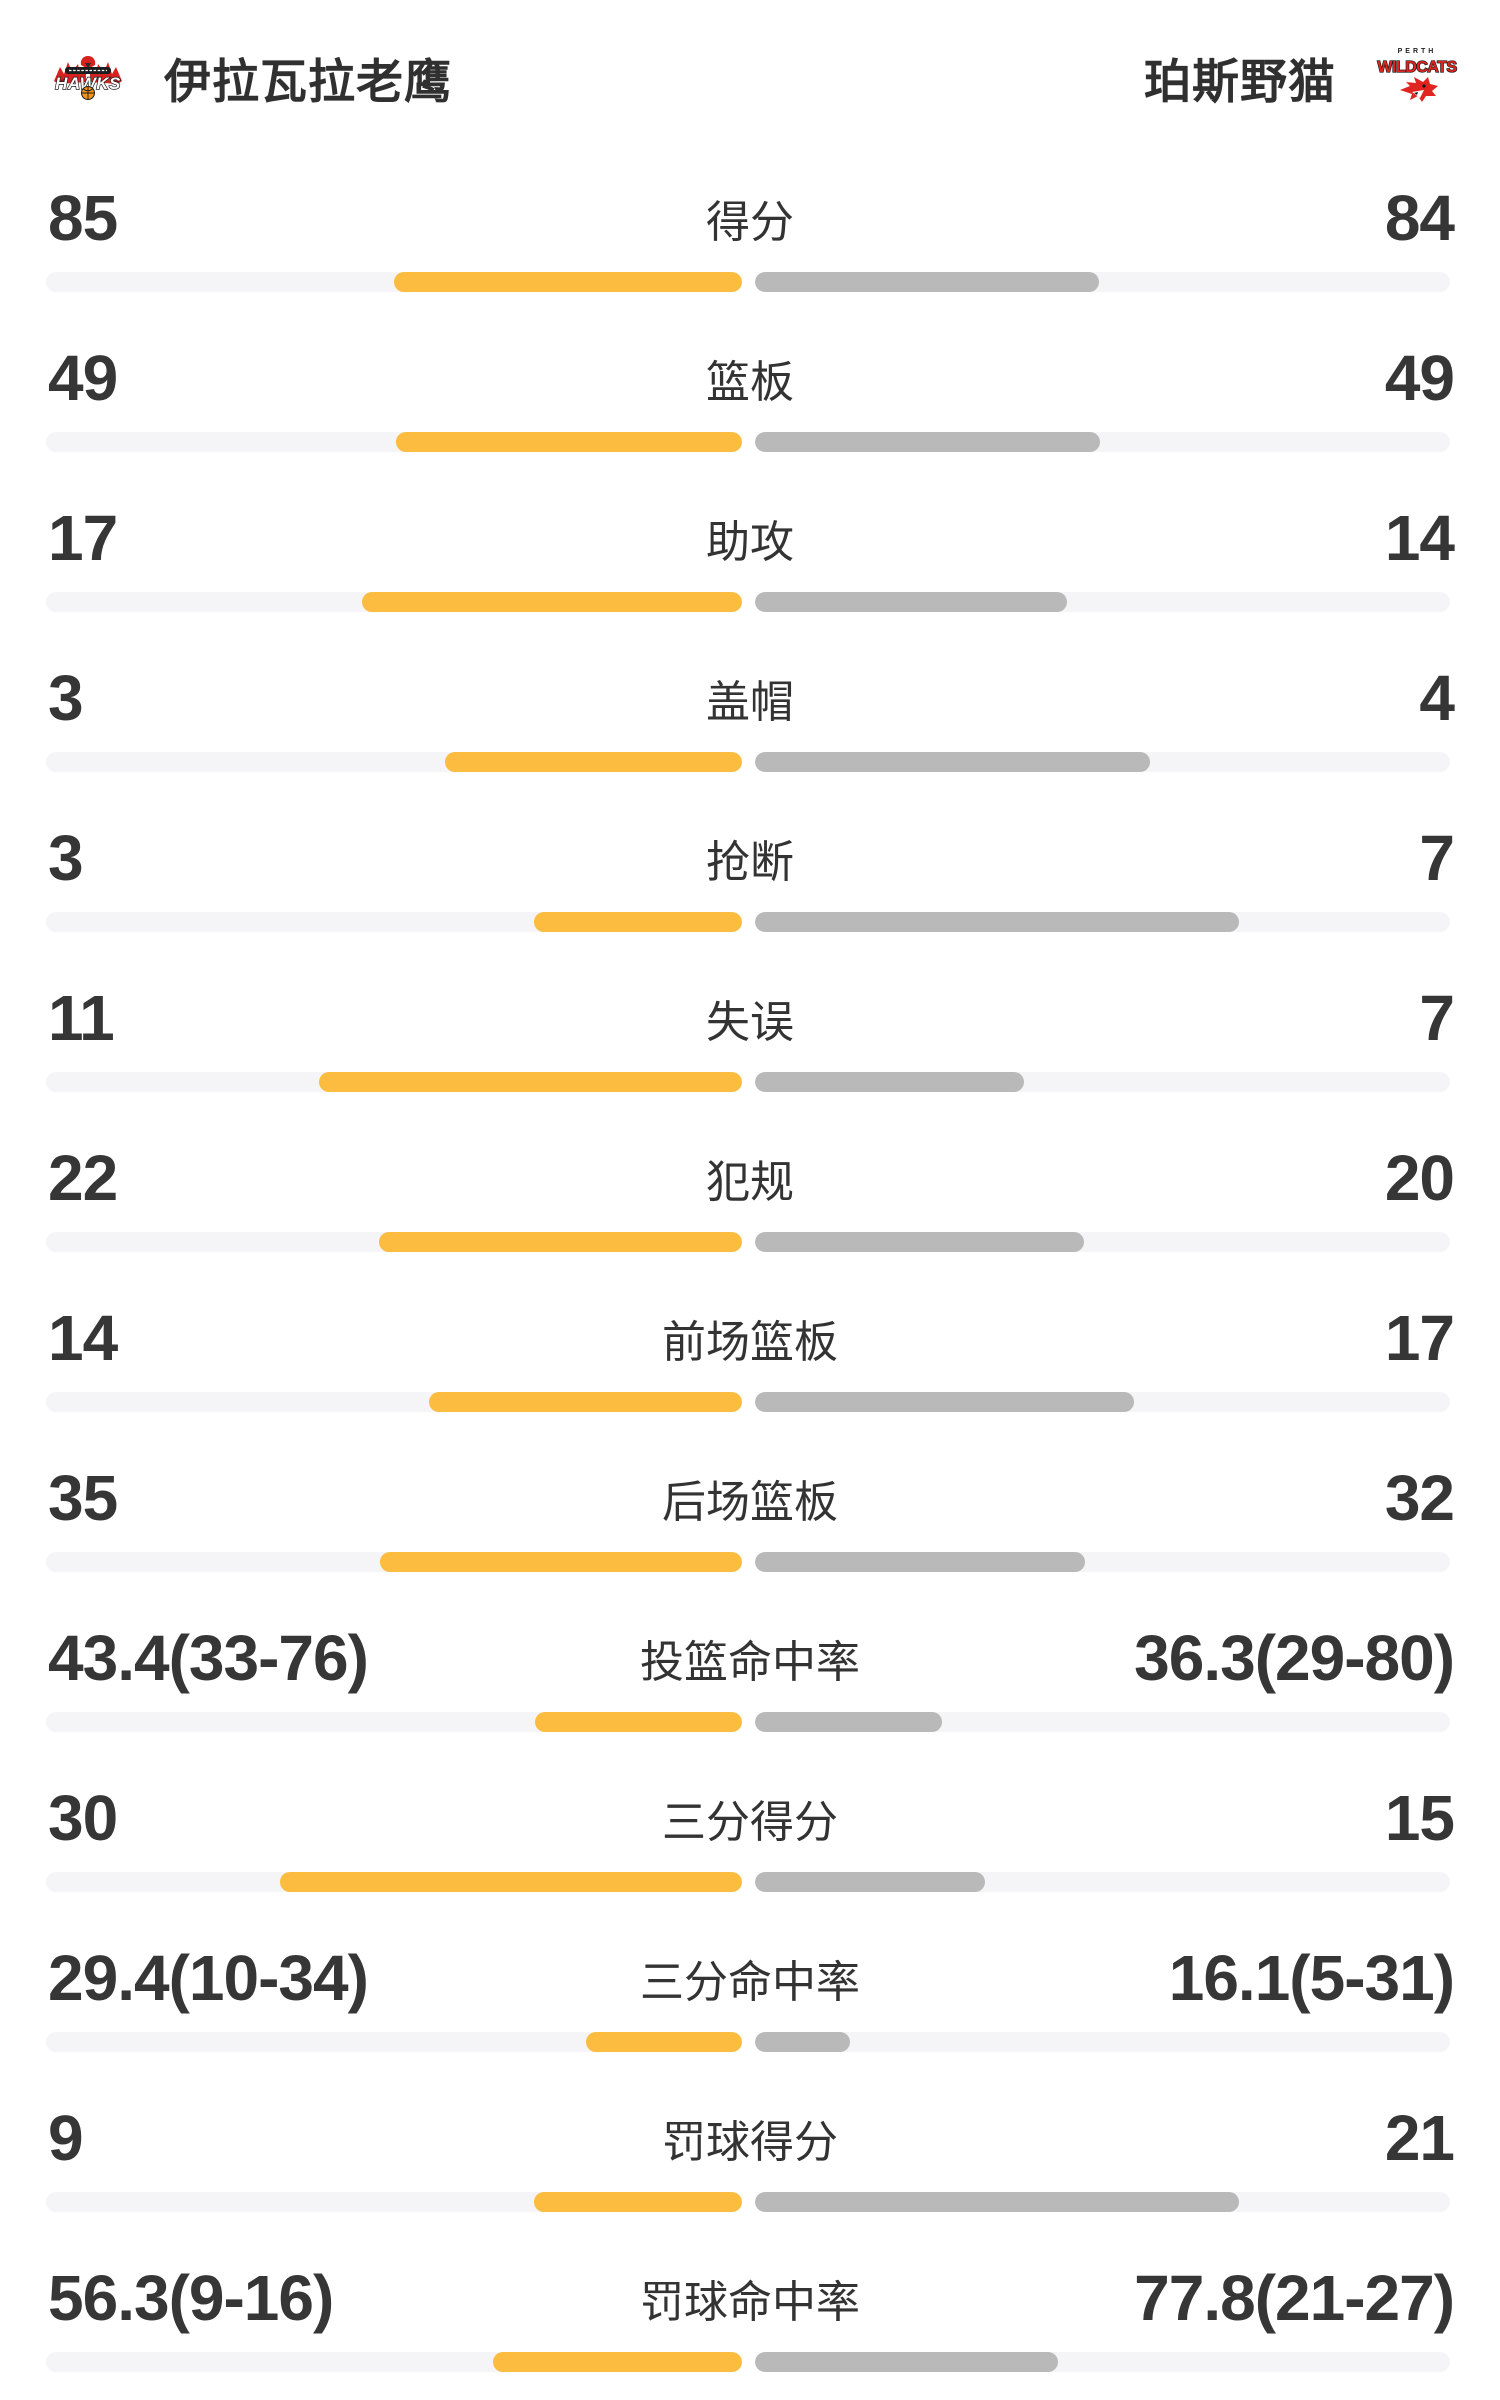 The height and width of the screenshot is (2400, 1500). I want to click on hawks-logo: HAWKS, so click(88, 77).